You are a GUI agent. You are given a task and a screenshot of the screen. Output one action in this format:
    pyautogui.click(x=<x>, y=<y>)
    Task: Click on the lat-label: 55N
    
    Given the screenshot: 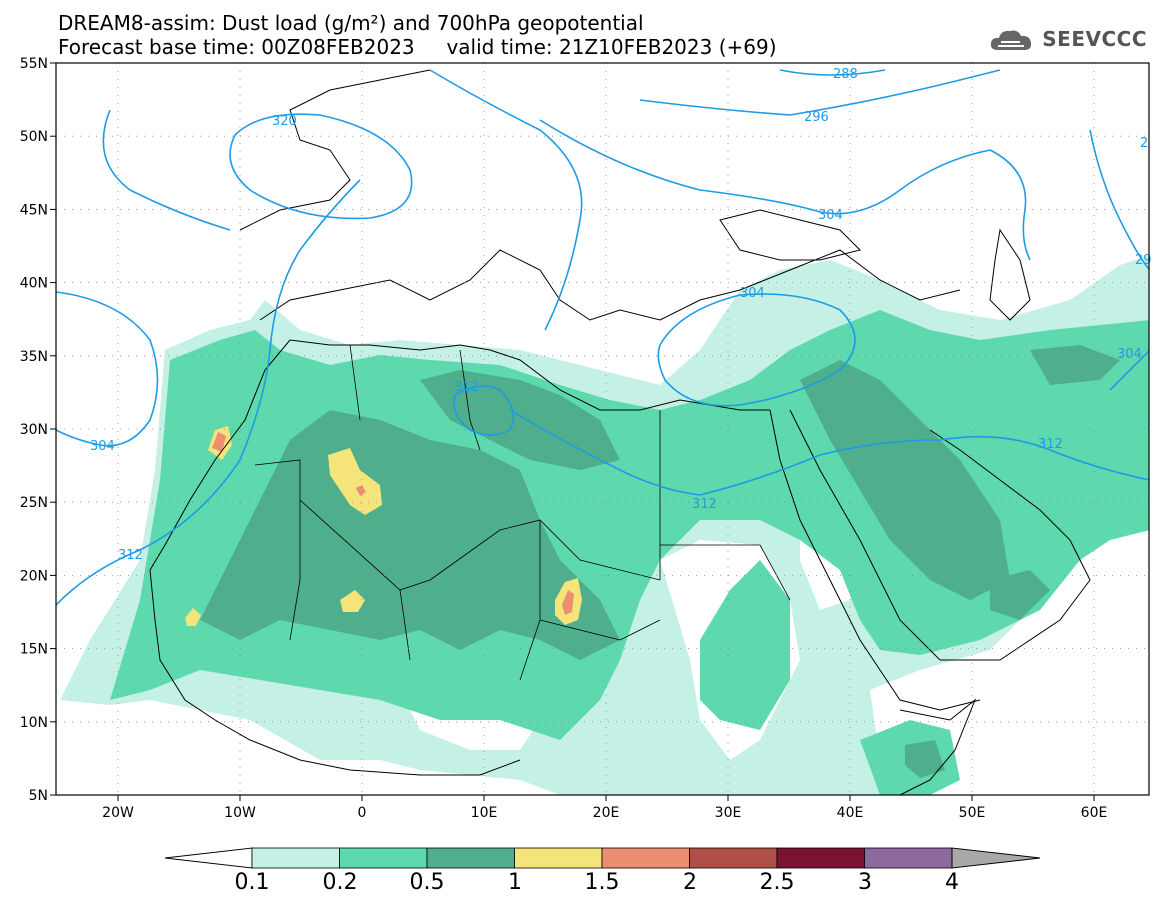 What is the action you would take?
    pyautogui.click(x=34, y=64)
    